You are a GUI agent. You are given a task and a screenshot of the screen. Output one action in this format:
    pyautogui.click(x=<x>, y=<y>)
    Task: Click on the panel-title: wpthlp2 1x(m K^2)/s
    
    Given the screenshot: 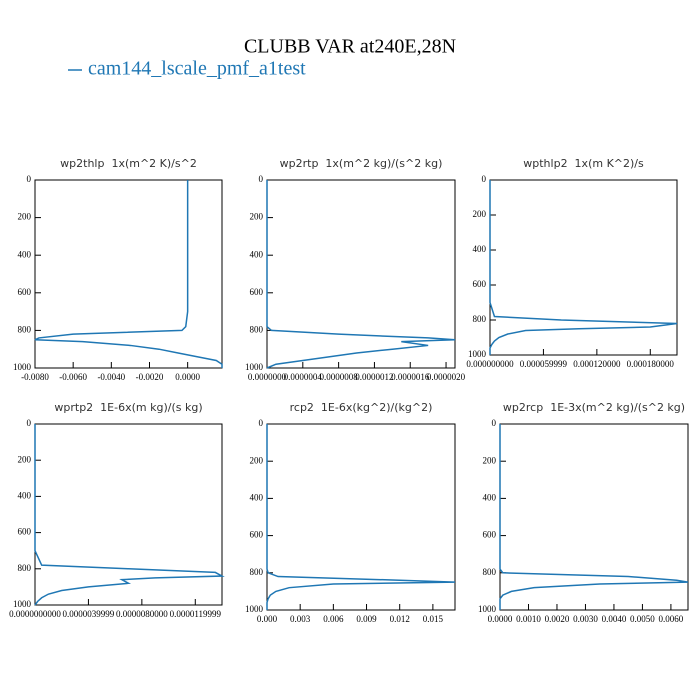 What is the action you would take?
    pyautogui.click(x=583, y=163)
    